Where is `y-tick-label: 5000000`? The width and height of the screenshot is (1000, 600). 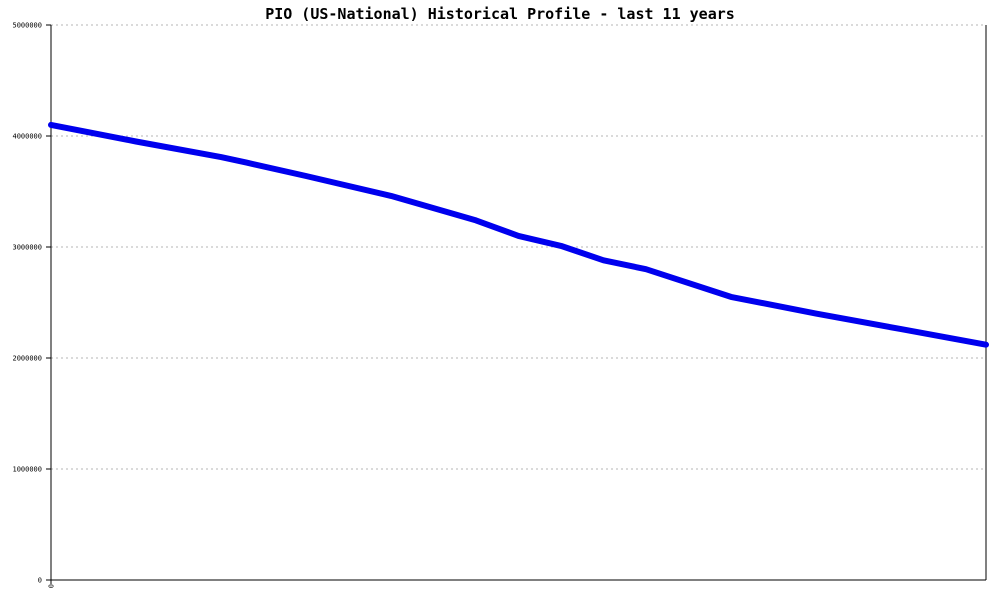
y-tick-label: 5000000 is located at coordinates (27, 26).